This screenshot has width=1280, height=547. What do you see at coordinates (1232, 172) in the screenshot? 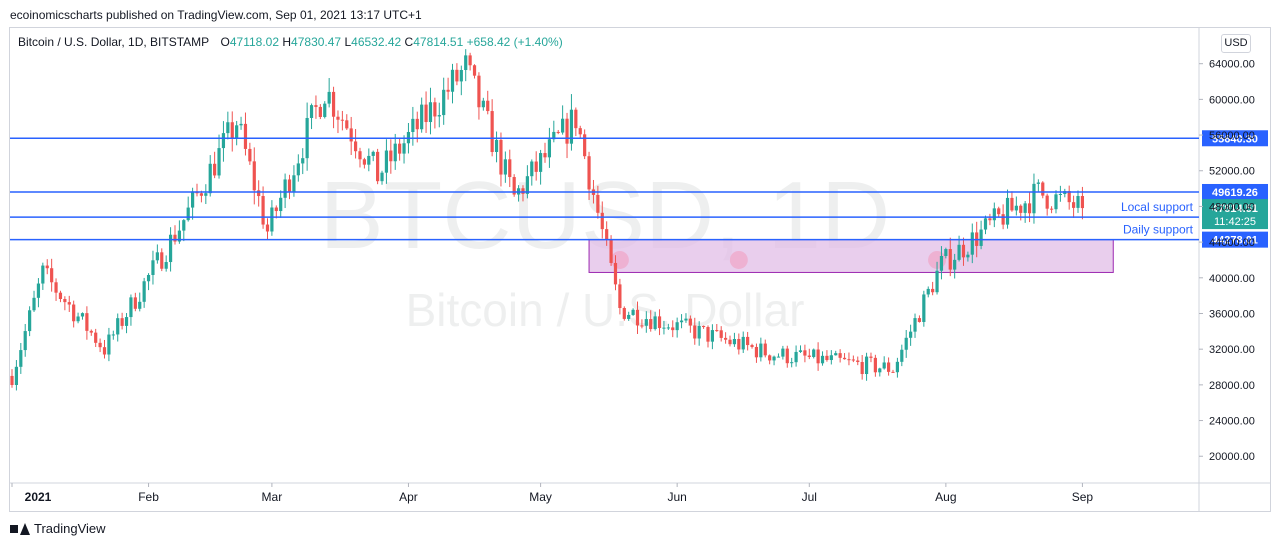
I see `y-tick-label: 52000.00` at bounding box center [1232, 172].